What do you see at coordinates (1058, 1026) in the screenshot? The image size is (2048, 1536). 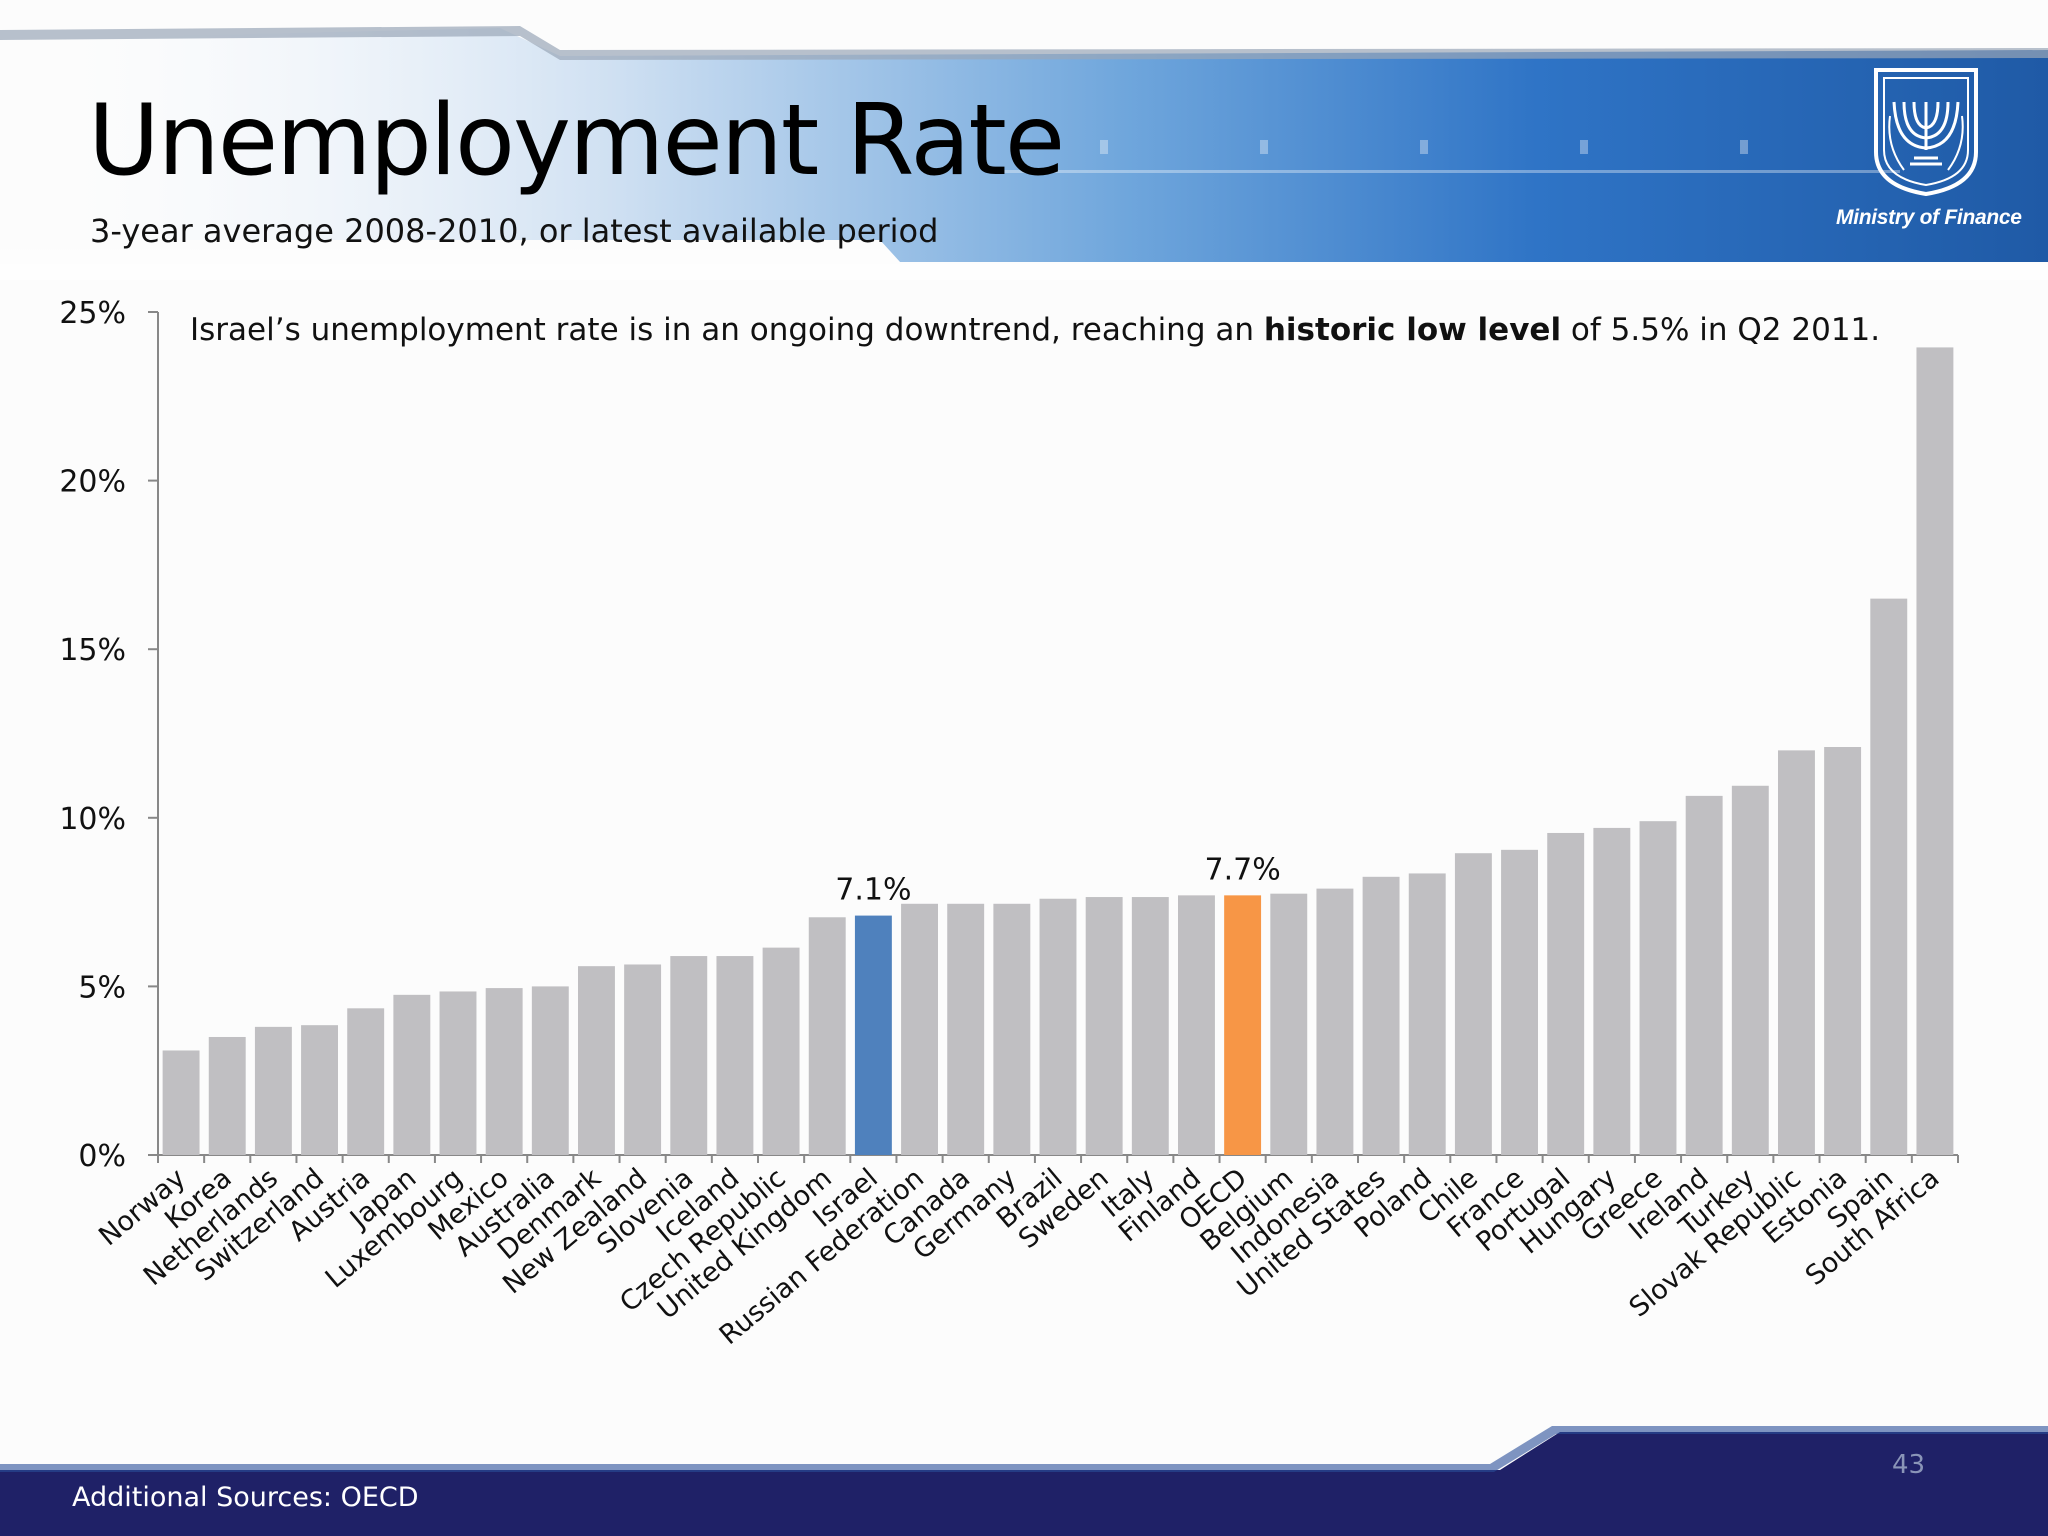 I see `bar-brazil` at bounding box center [1058, 1026].